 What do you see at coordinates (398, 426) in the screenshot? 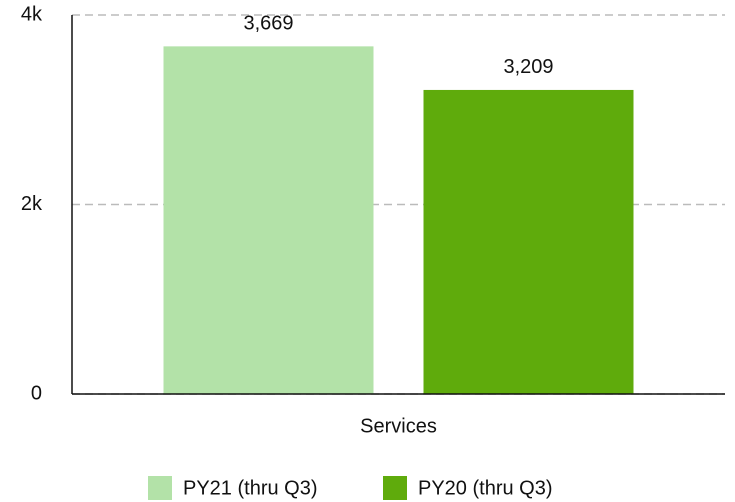
I see `x-tick-label: Services` at bounding box center [398, 426].